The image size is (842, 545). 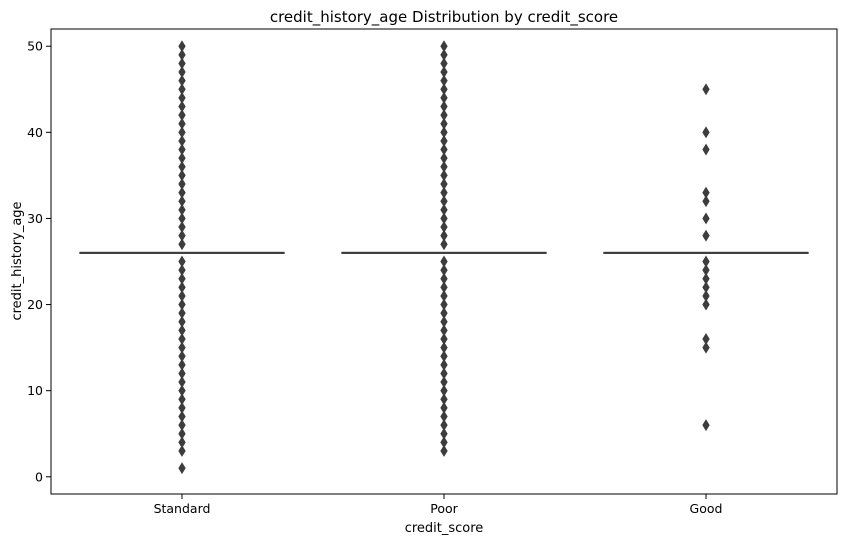 What do you see at coordinates (35, 46) in the screenshot?
I see `y-tick-label: 50` at bounding box center [35, 46].